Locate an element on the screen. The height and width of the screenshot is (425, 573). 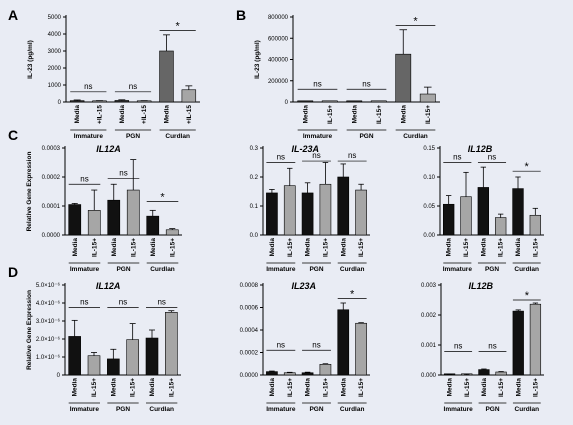
y-tick-label: 5000 is located at coordinates (55, 18).